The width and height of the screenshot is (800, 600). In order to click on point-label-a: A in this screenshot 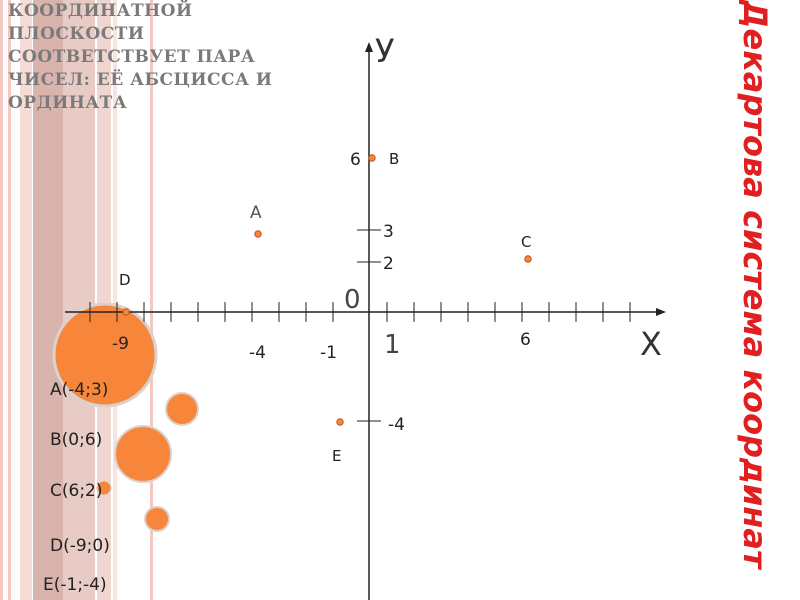, I will do `click(256, 213)`.